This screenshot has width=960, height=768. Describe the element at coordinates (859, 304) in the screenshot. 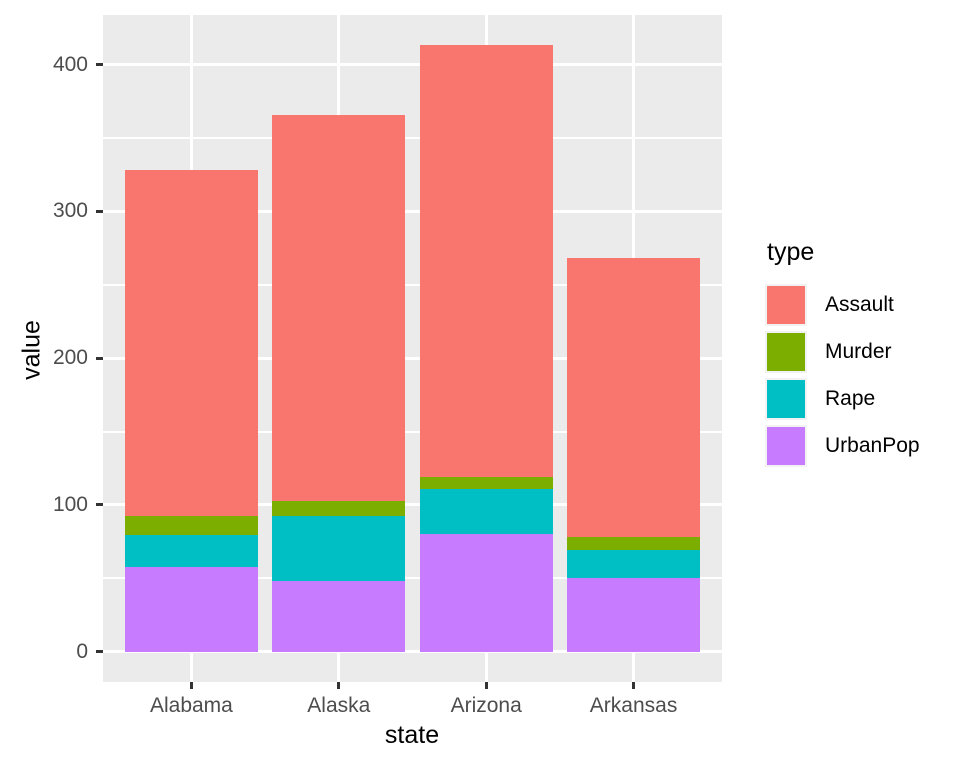

I see `legend-label: Assault` at that location.